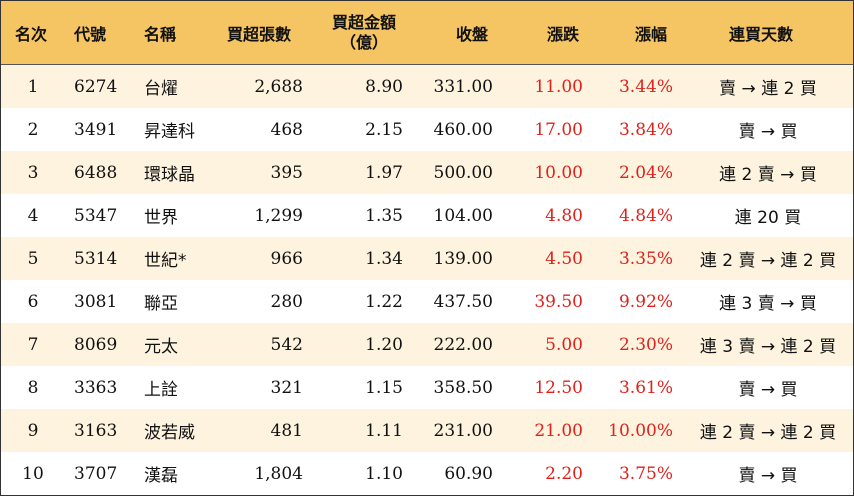  Describe the element at coordinates (645, 129) in the screenshot. I see `cell-change-pct: 3.84%` at that location.